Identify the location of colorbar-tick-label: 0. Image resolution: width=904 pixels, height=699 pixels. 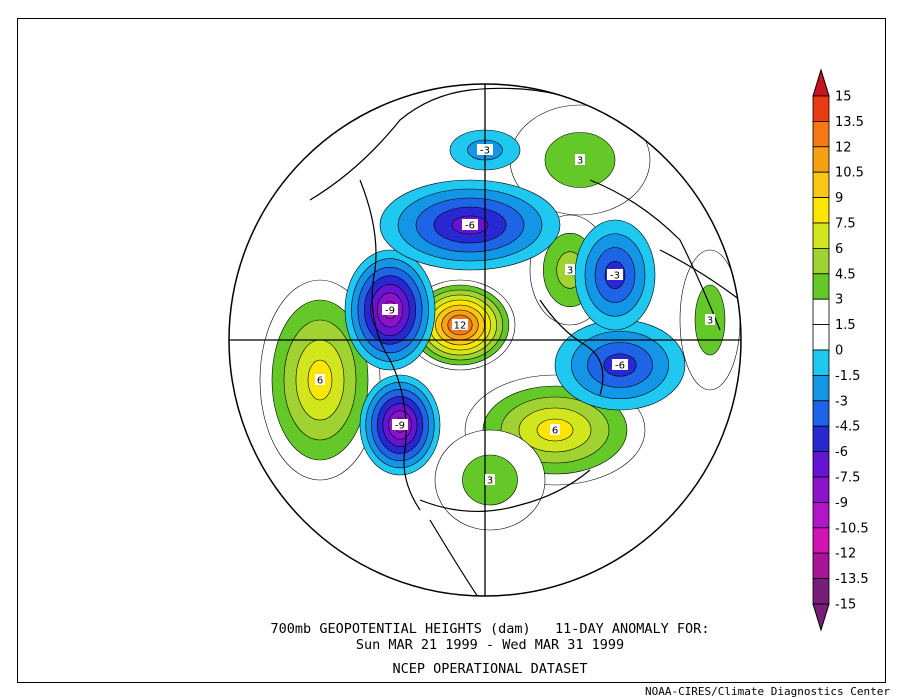
(839, 351).